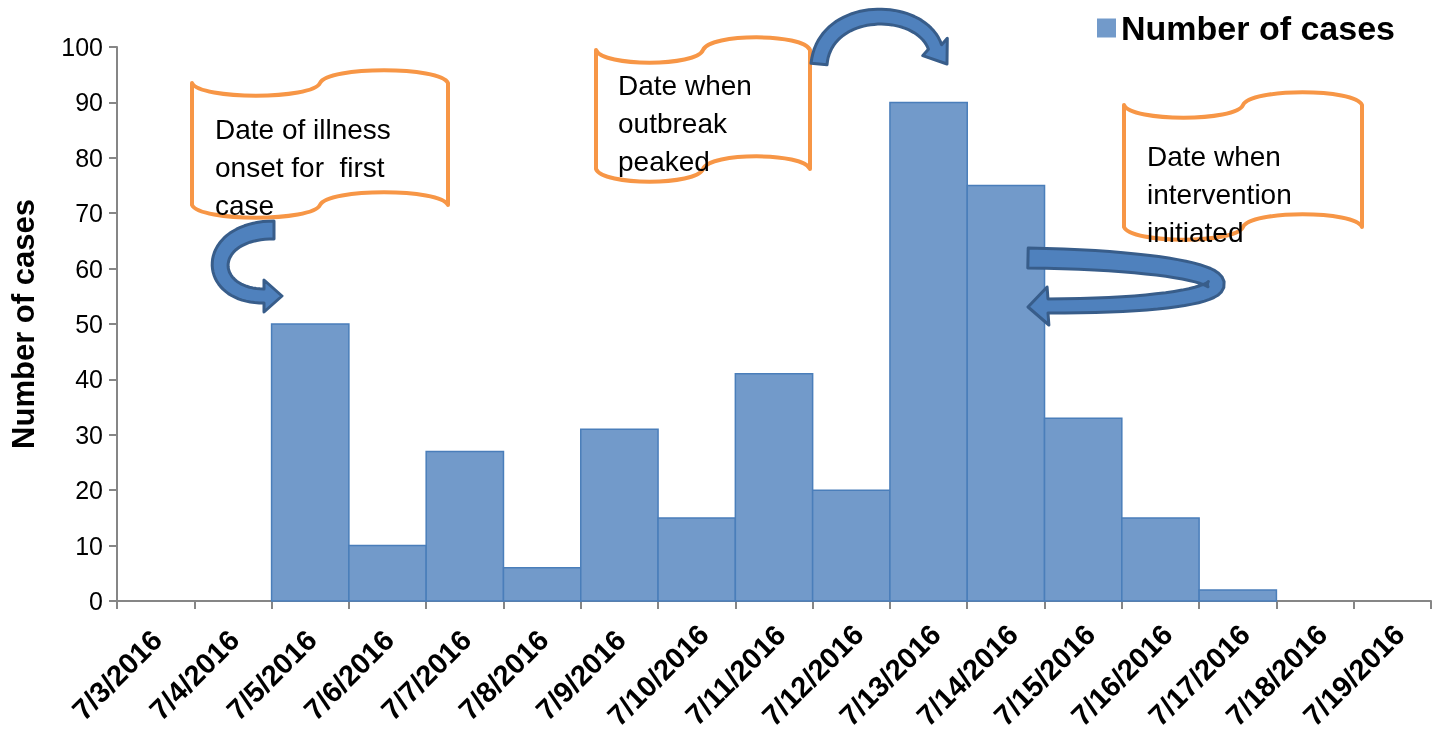 This screenshot has width=1440, height=745. I want to click on y-tick-label: 50, so click(89, 324).